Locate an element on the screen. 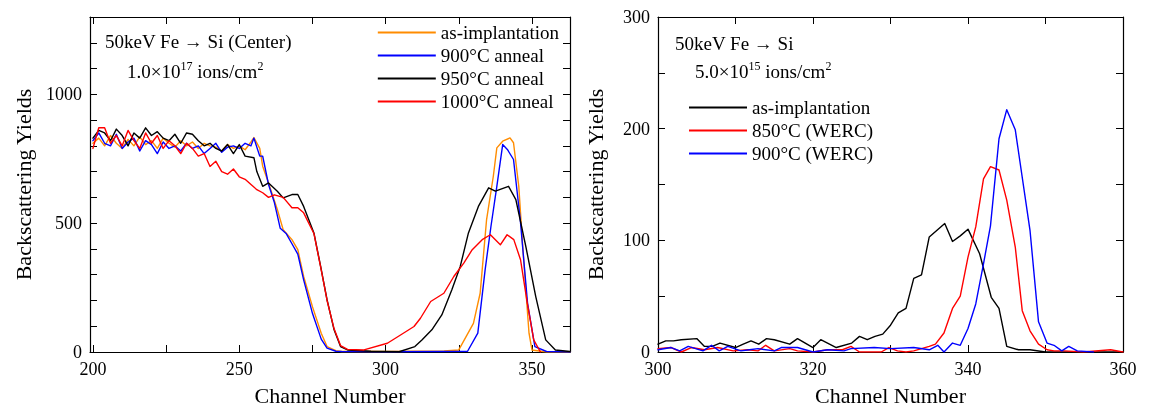 Image resolution: width=1153 pixels, height=417 pixels. y-tick-label: 1000 is located at coordinates (64, 94).